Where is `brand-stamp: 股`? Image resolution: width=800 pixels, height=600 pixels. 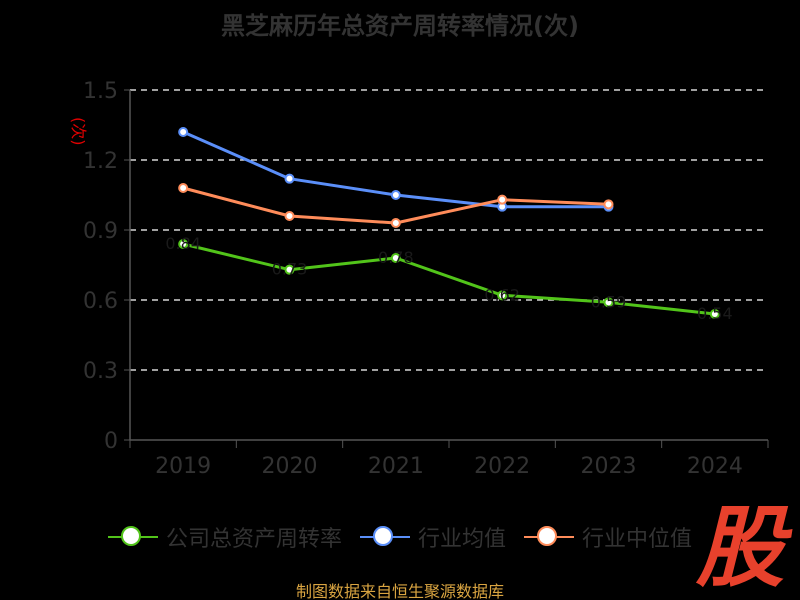
brand-stamp: 股 is located at coordinates (739, 547).